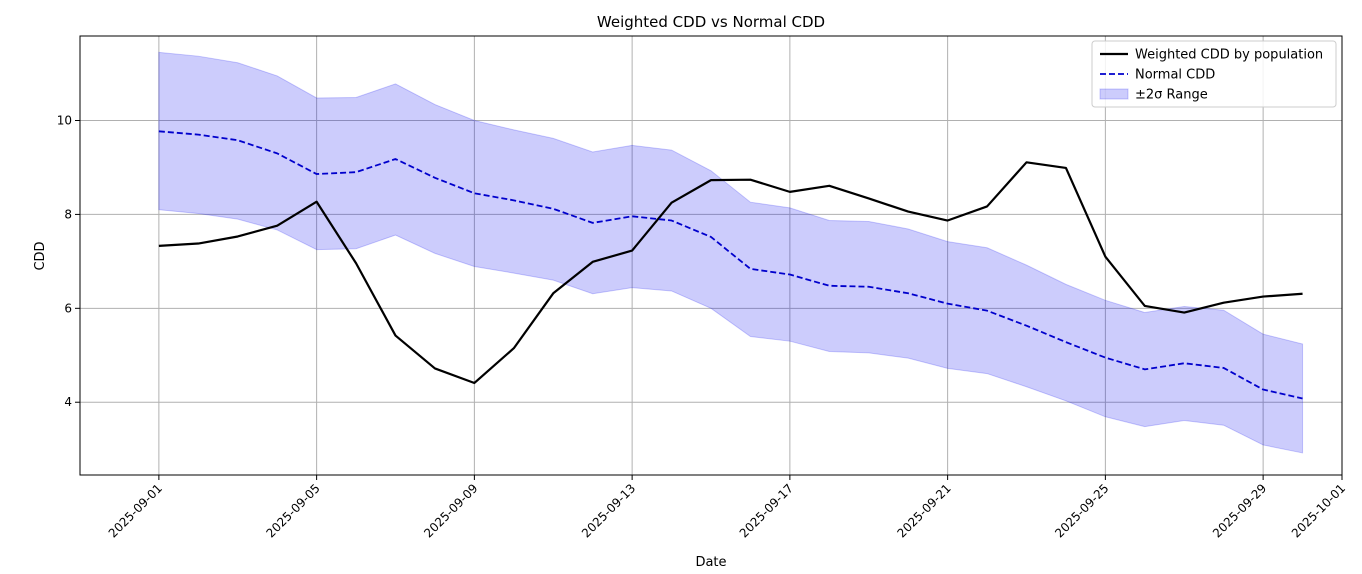 The height and width of the screenshot is (574, 1362). I want to click on legend-label: Normal CDD, so click(1175, 75).